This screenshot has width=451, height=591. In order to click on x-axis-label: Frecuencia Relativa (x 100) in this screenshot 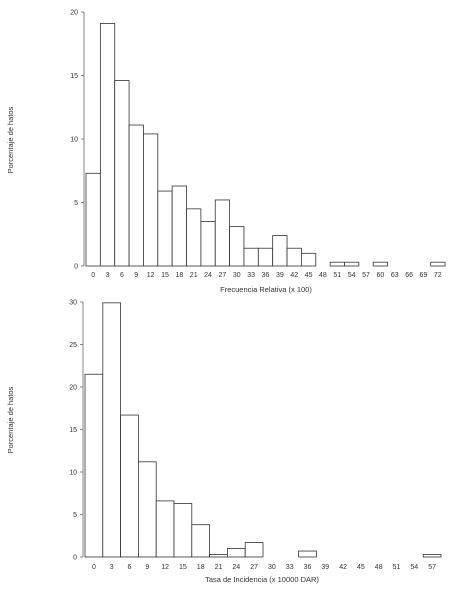, I will do `click(266, 289)`.